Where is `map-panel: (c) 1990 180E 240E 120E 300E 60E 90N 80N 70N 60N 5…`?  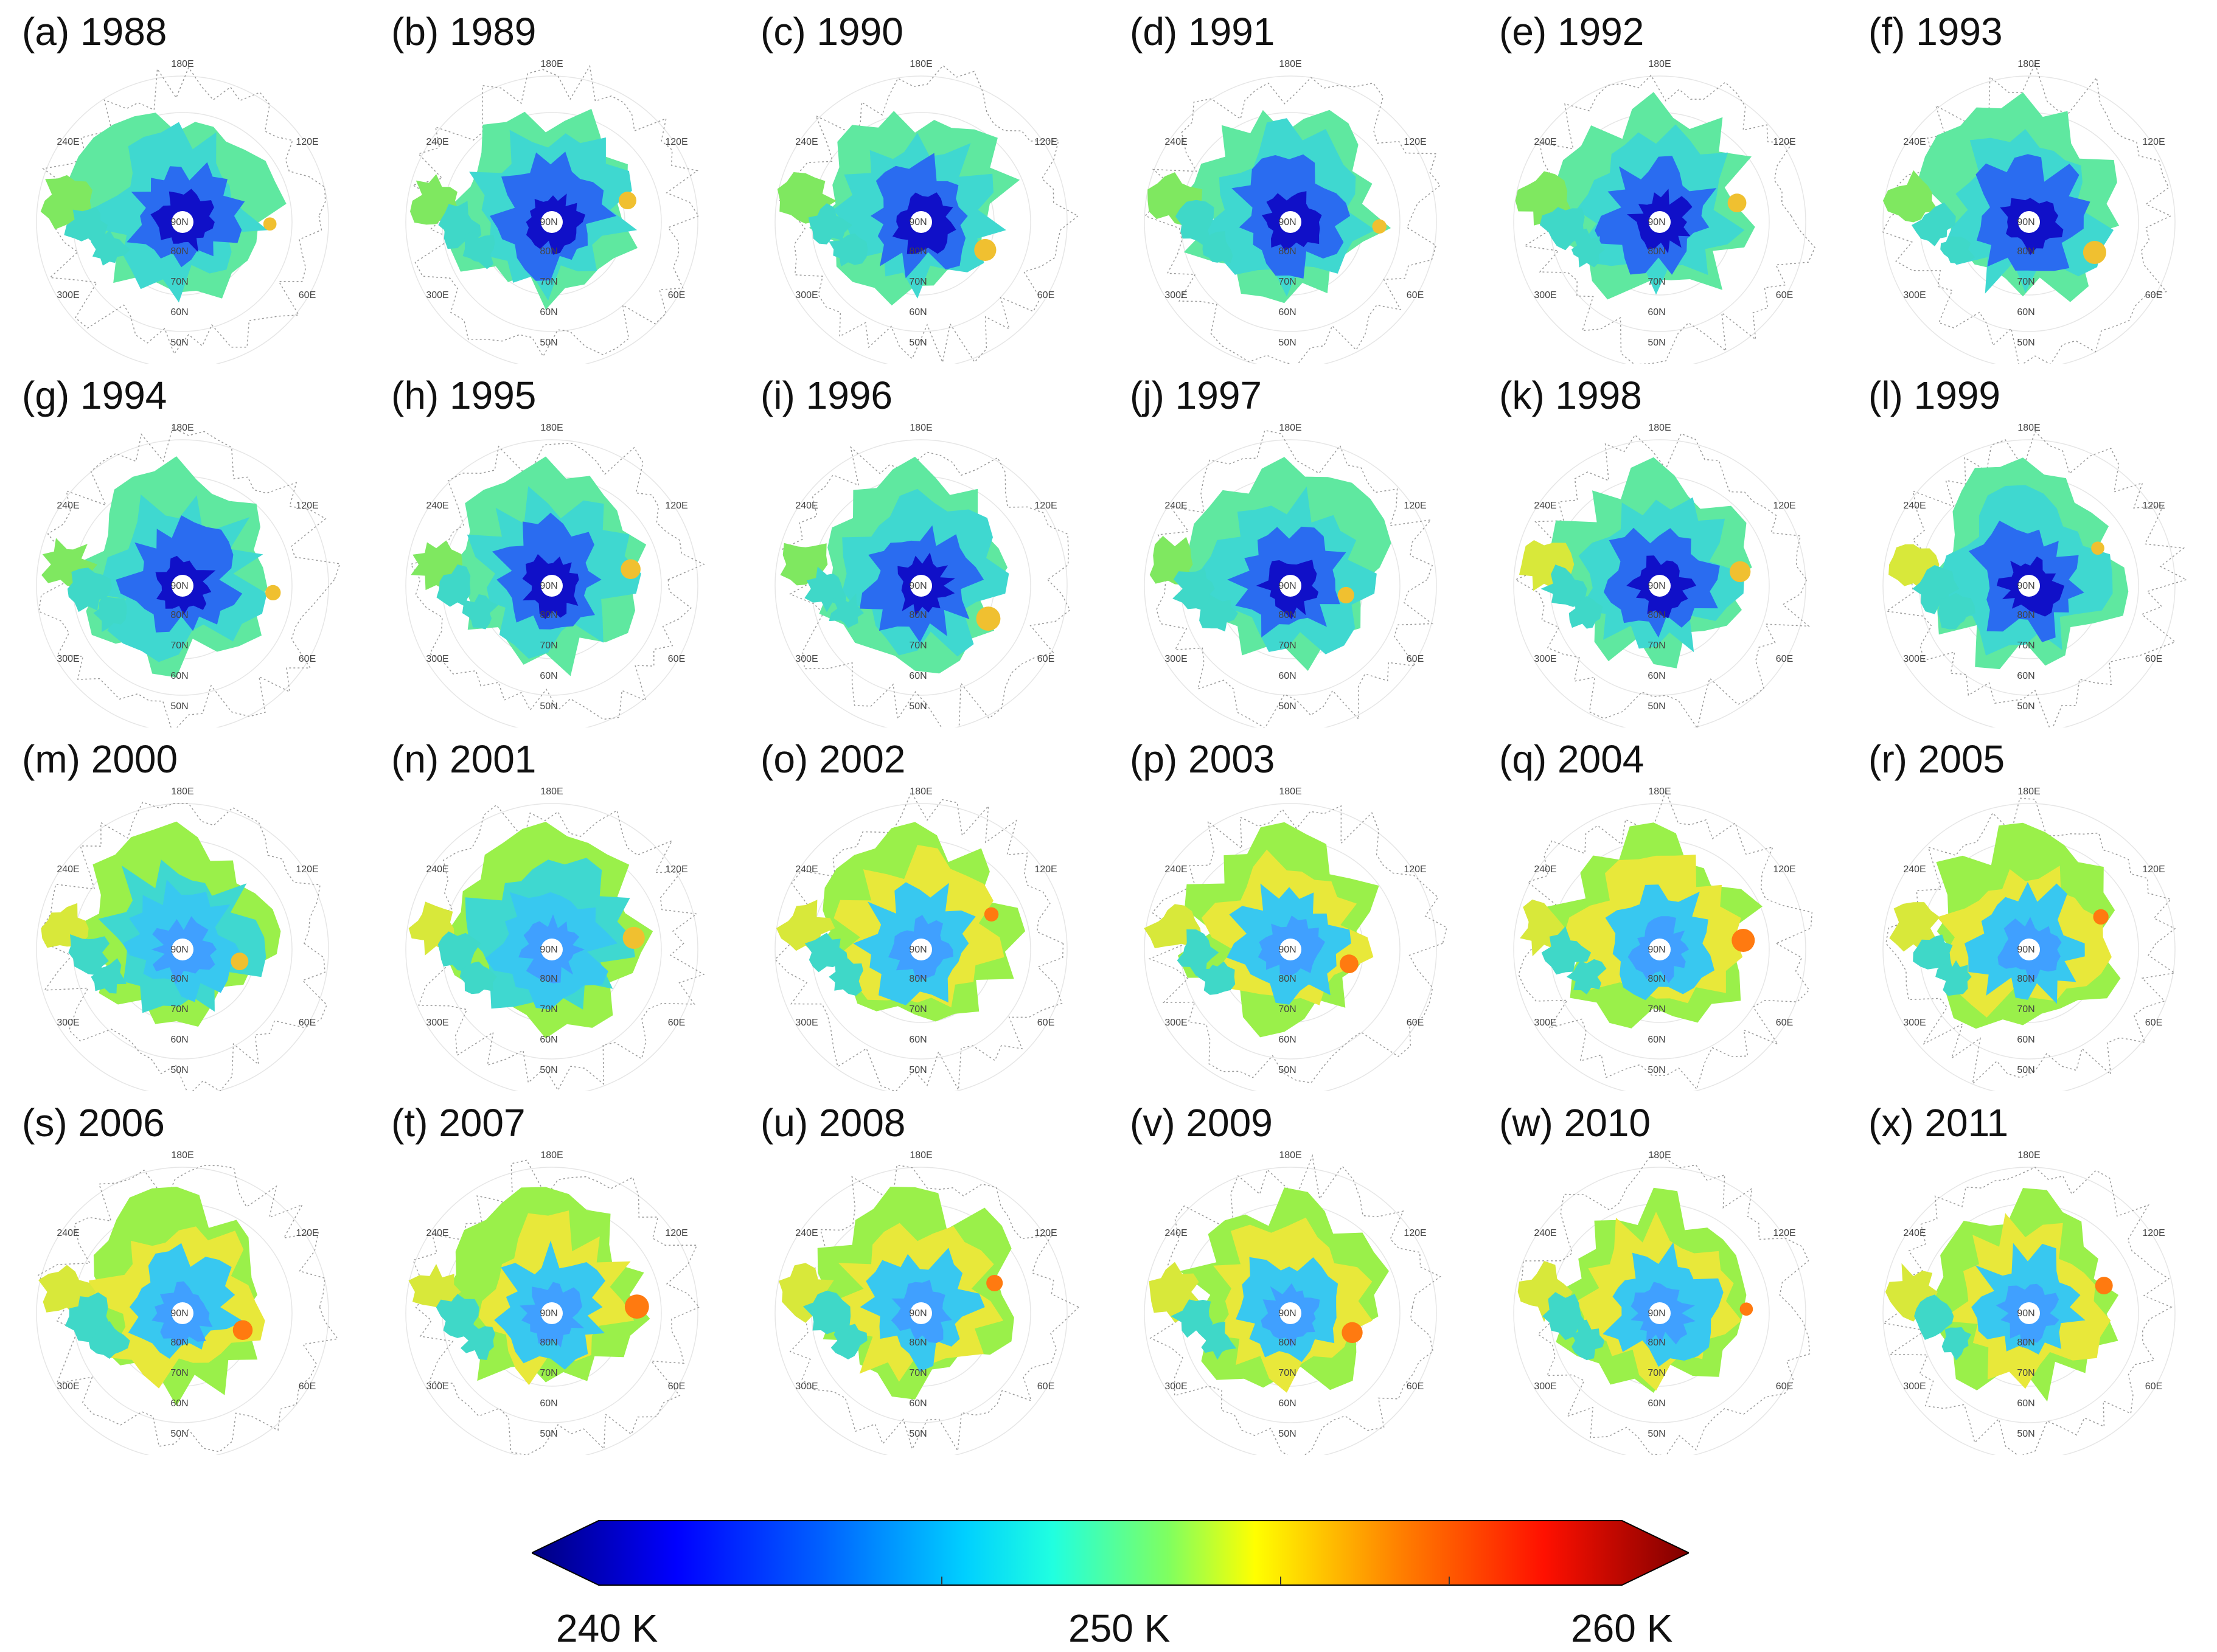
map-panel: (c) 1990 180E 240E 120E 300E 60E 90N 80N 70N 60N 5… is located at coordinates (923, 182).